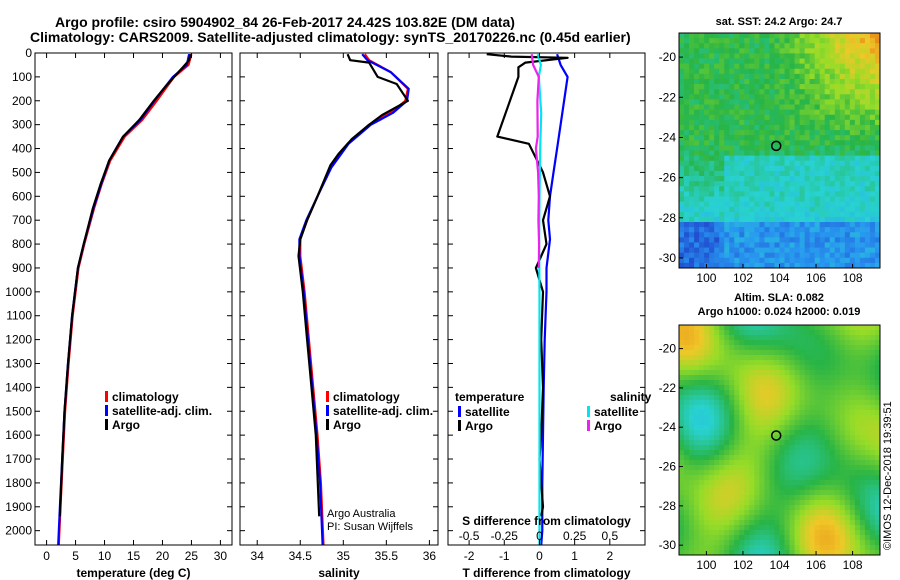 Image resolution: width=900 pixels, height=580 pixels. I want to click on difference-profile-series-s-argo, so click(535, 161).